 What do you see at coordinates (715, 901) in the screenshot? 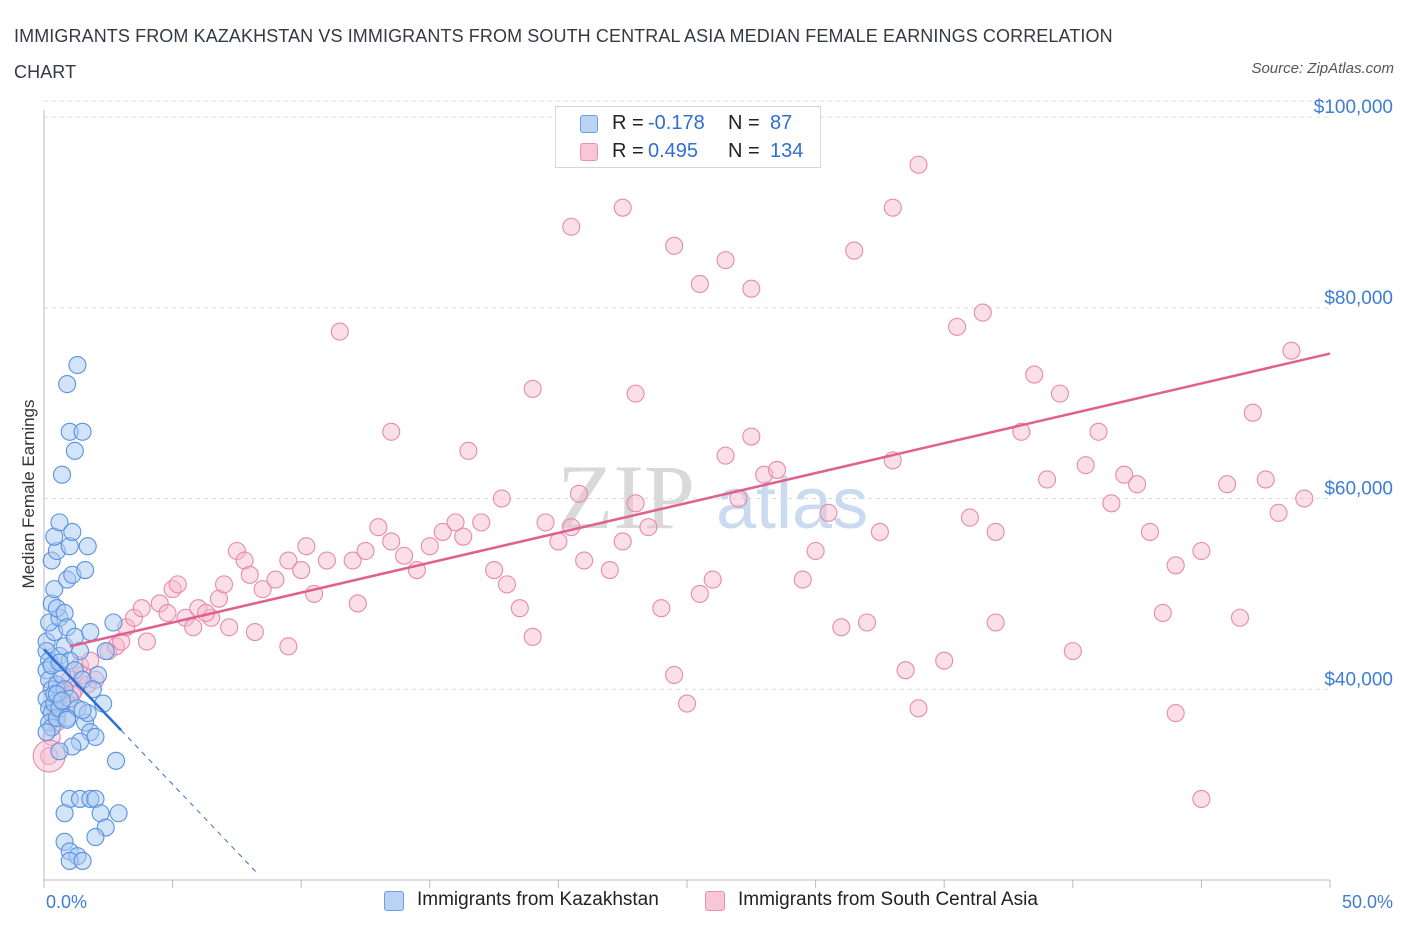
I see `bottom-legend-swatch-pink` at bounding box center [715, 901].